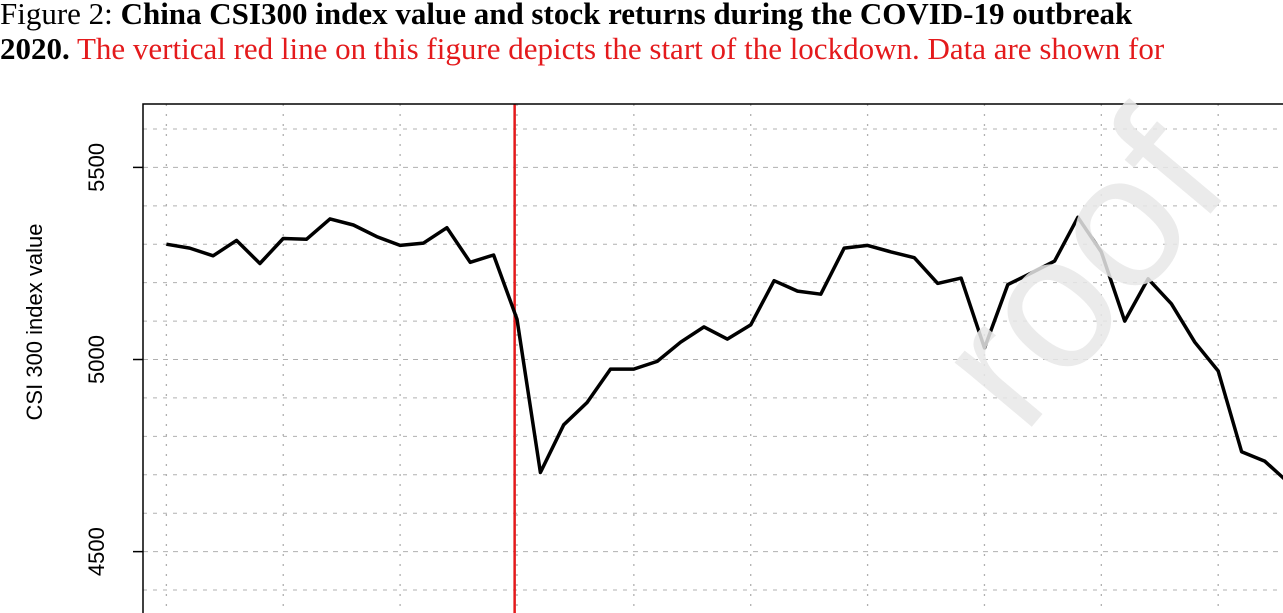 The width and height of the screenshot is (1283, 613). Describe the element at coordinates (34, 322) in the screenshot. I see `y-axis-label: CSI 300 index value` at that location.